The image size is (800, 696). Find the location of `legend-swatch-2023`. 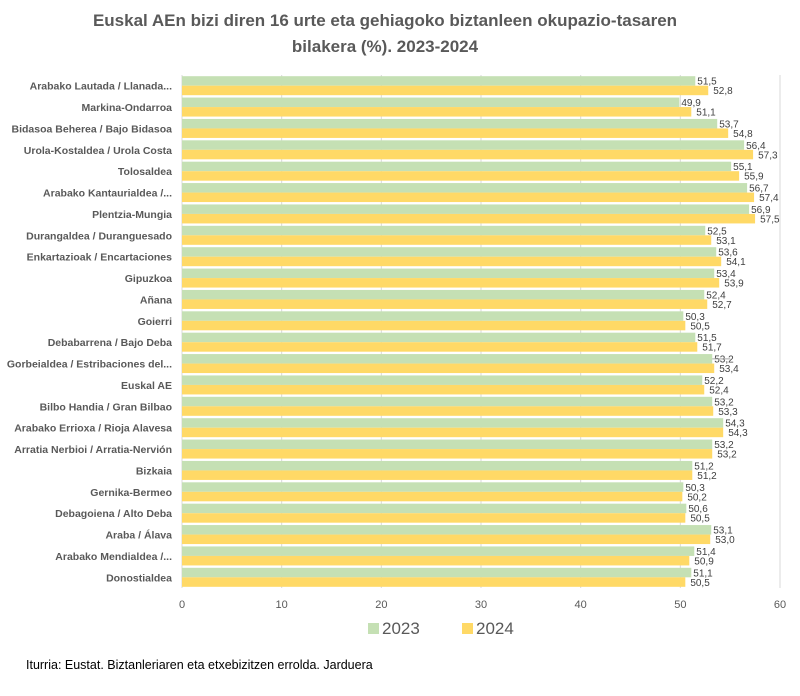

legend-swatch-2023 is located at coordinates (373, 628).